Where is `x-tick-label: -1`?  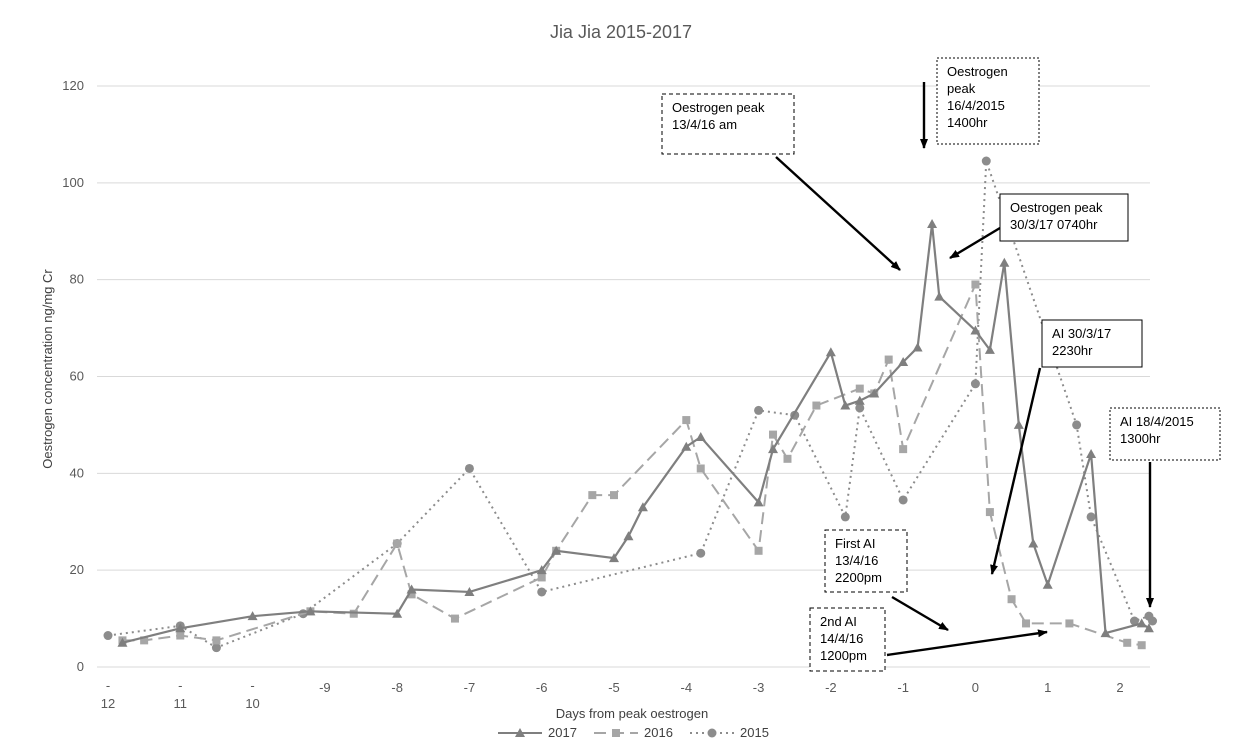
x-tick-label: -1 is located at coordinates (903, 687).